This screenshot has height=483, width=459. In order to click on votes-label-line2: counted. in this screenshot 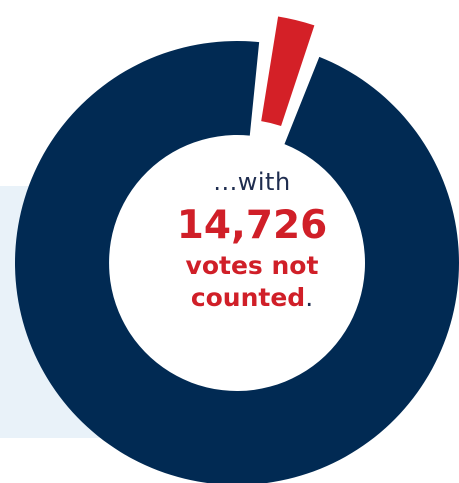, I will do `click(252, 298)`.